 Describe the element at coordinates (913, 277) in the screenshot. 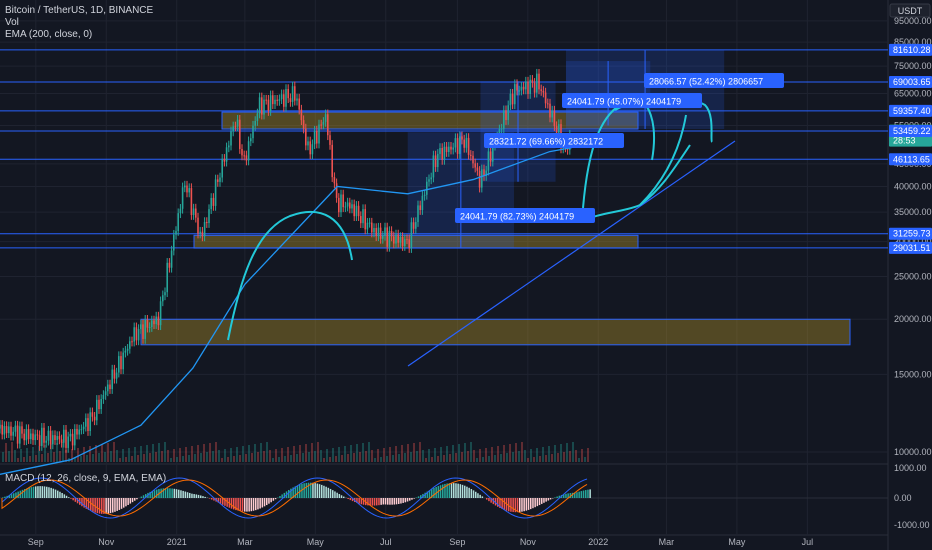

I see `price-tick-label: 25000.00` at that location.